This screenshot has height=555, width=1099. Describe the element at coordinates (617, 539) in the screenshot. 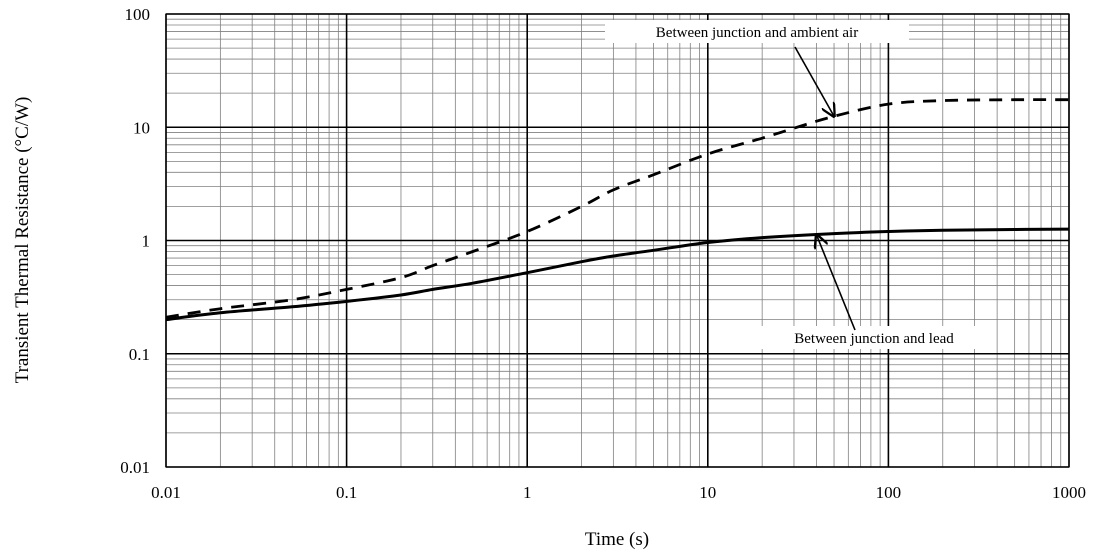

I see `x-axis-title: Time (s)` at that location.